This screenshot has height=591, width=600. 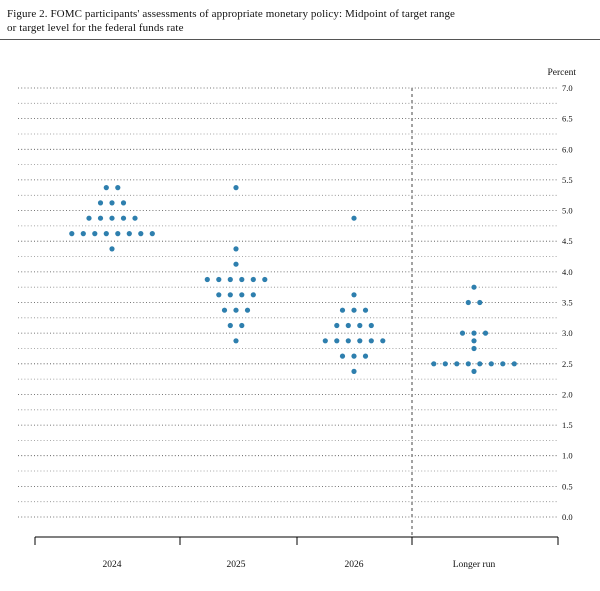 I want to click on y-axis-tick-label: 1.0, so click(x=567, y=456).